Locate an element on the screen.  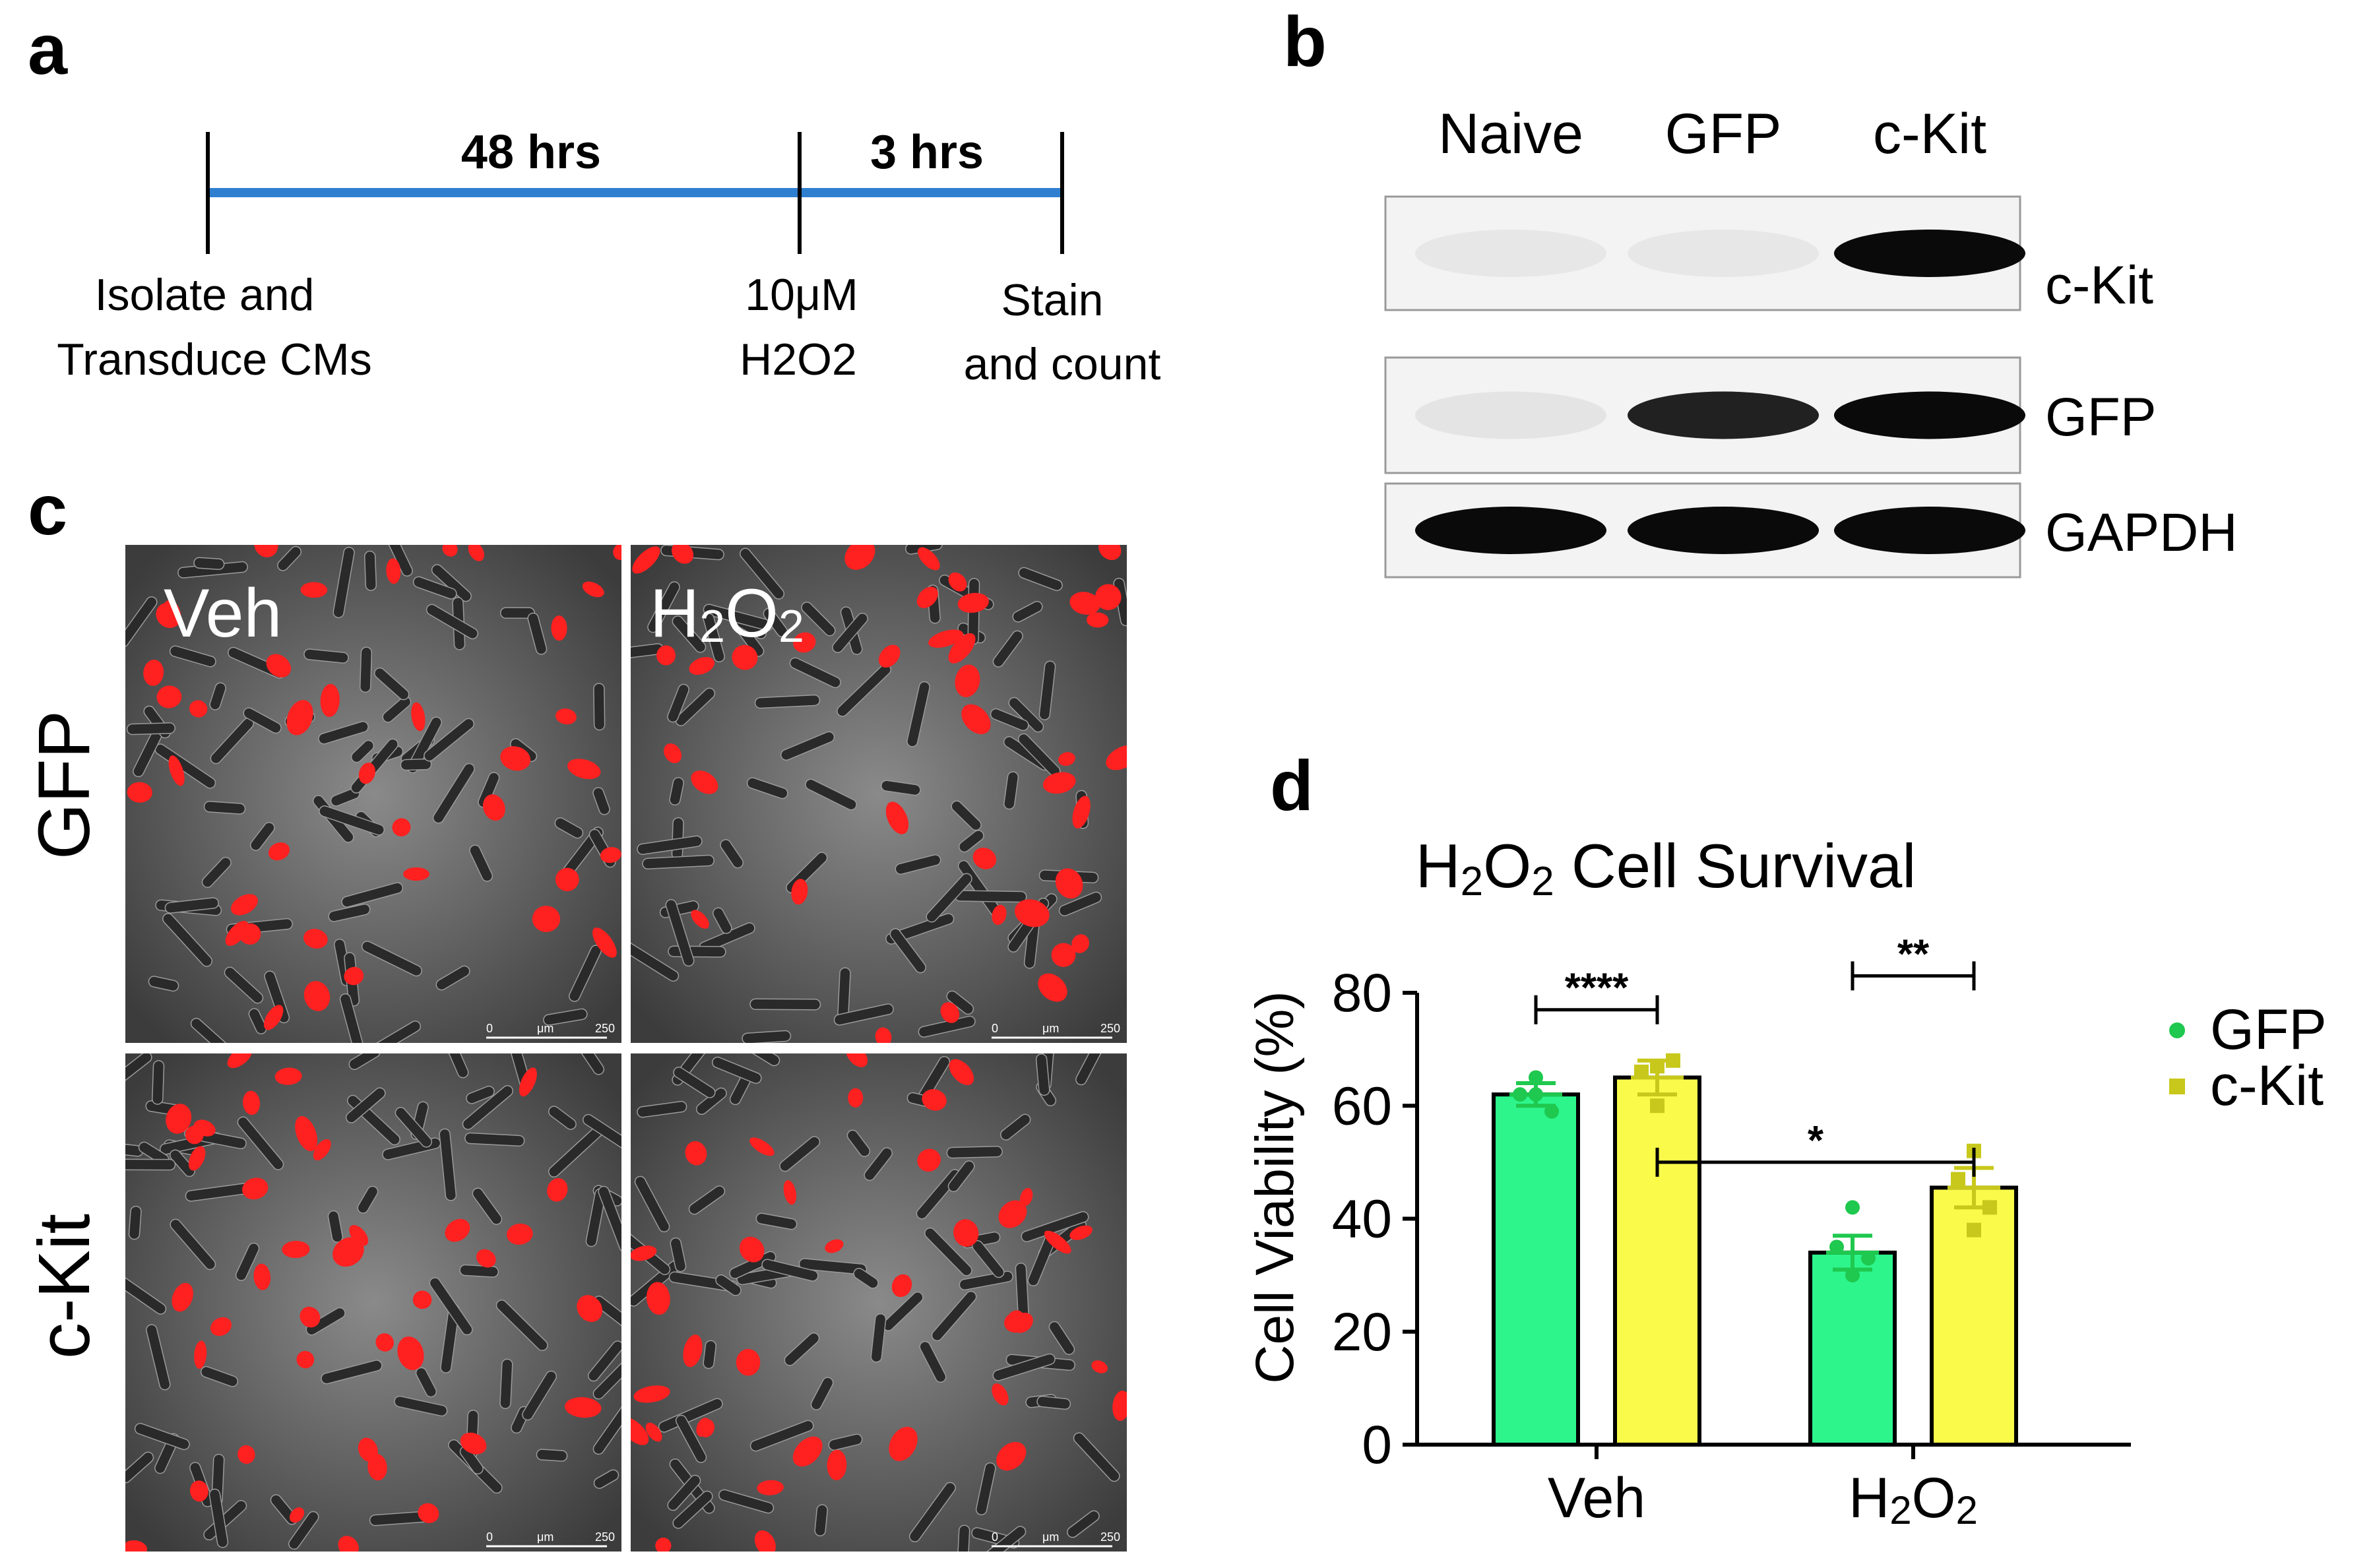
timeline-segment-48h: 48 hrs is located at coordinates (531, 152).